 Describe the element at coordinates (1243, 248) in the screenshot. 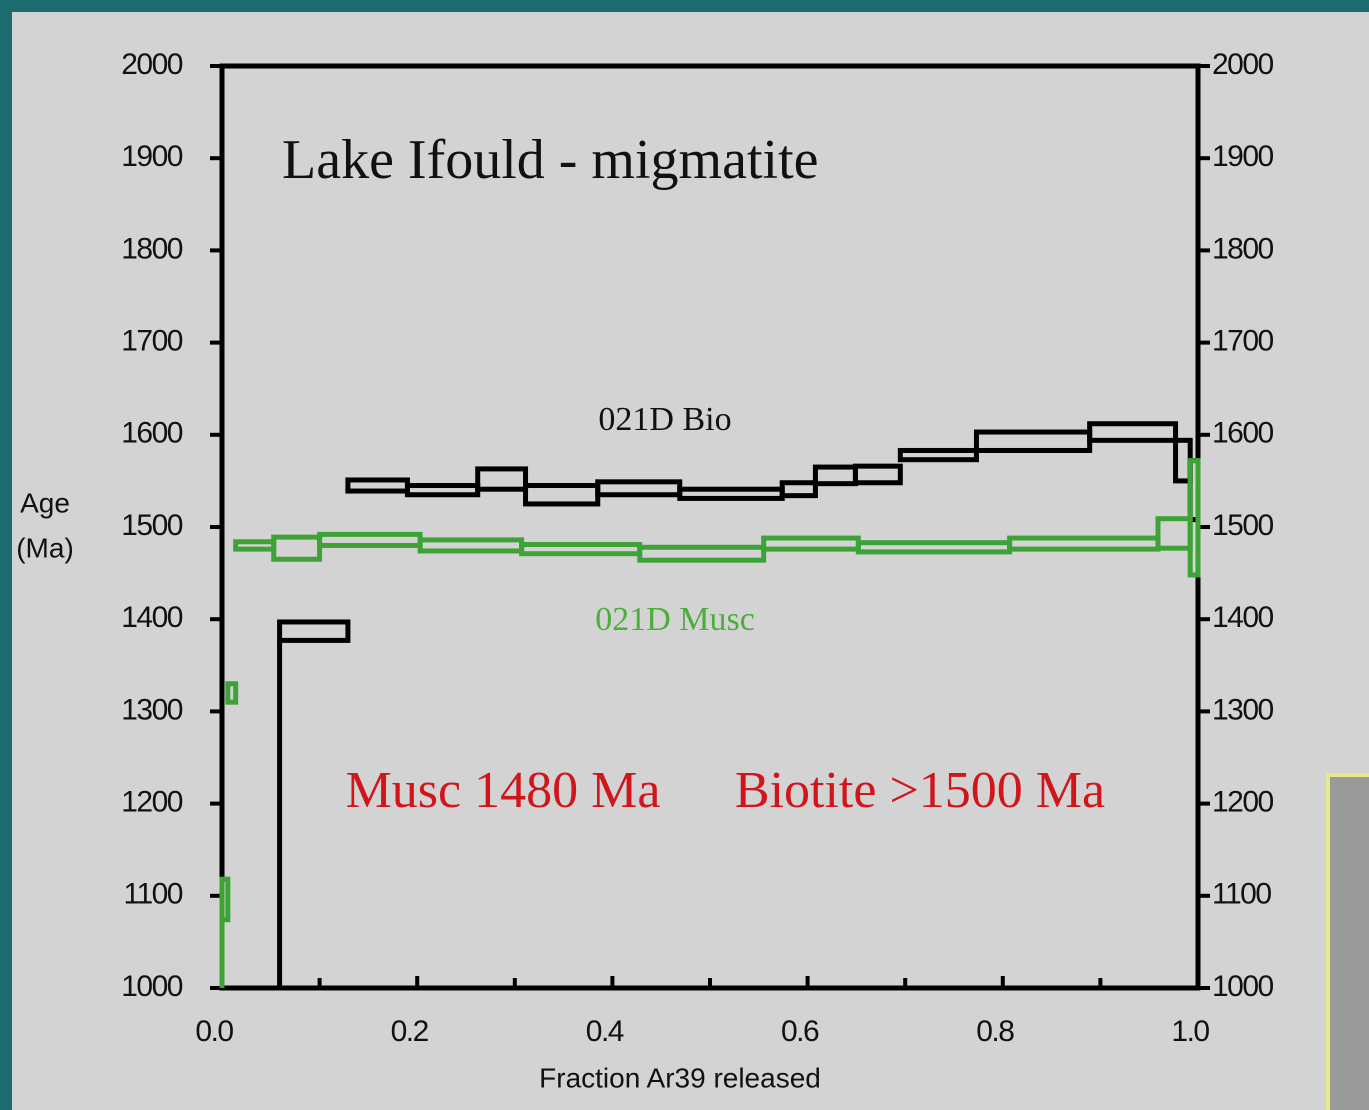

I see `y2-tick-label: 1800` at that location.